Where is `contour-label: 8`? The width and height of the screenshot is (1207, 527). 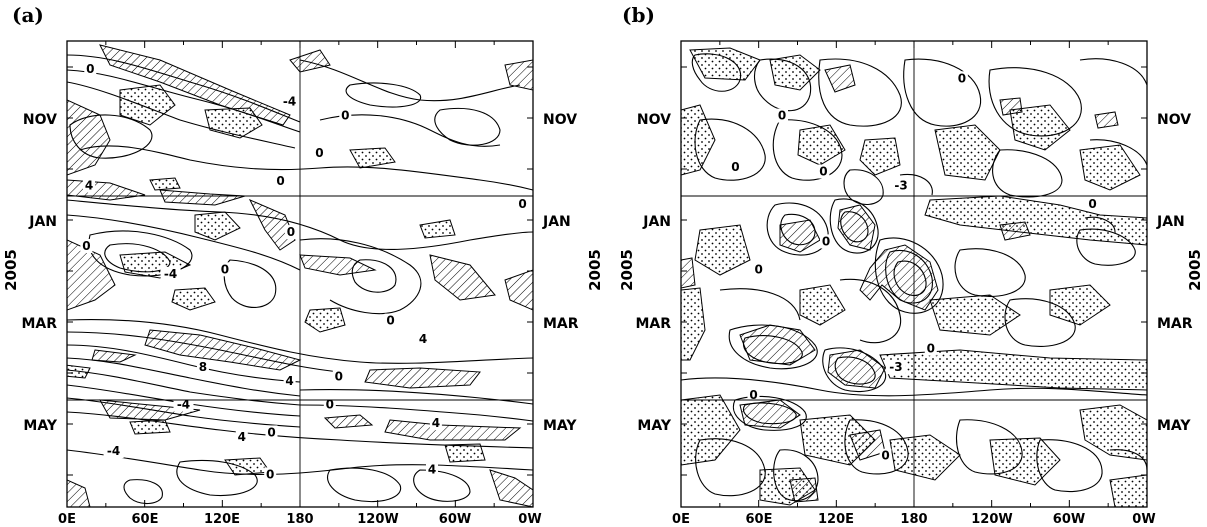
contour-label: 8 is located at coordinates (203, 367).